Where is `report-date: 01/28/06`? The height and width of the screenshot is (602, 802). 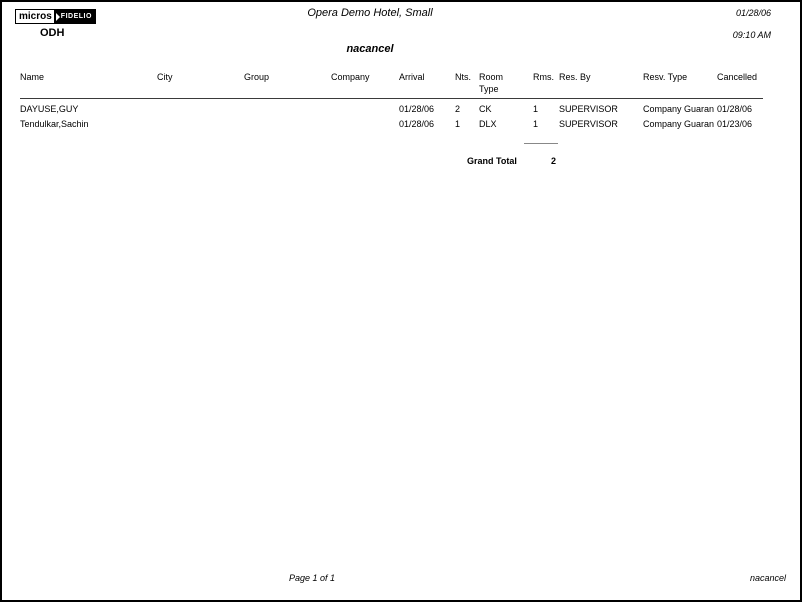 report-date: 01/28/06 is located at coordinates (753, 13).